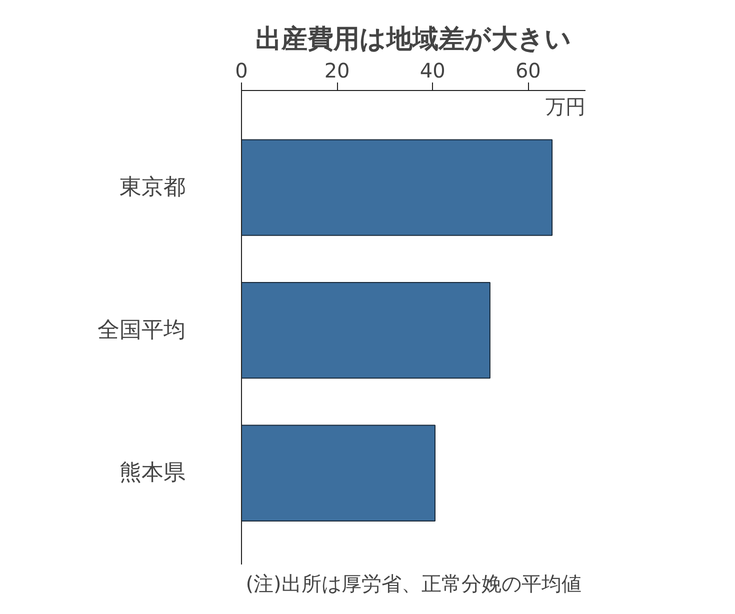 Image resolution: width=735 pixels, height=614 pixels. What do you see at coordinates (142, 330) in the screenshot?
I see `y-tick-label: 全国平均` at bounding box center [142, 330].